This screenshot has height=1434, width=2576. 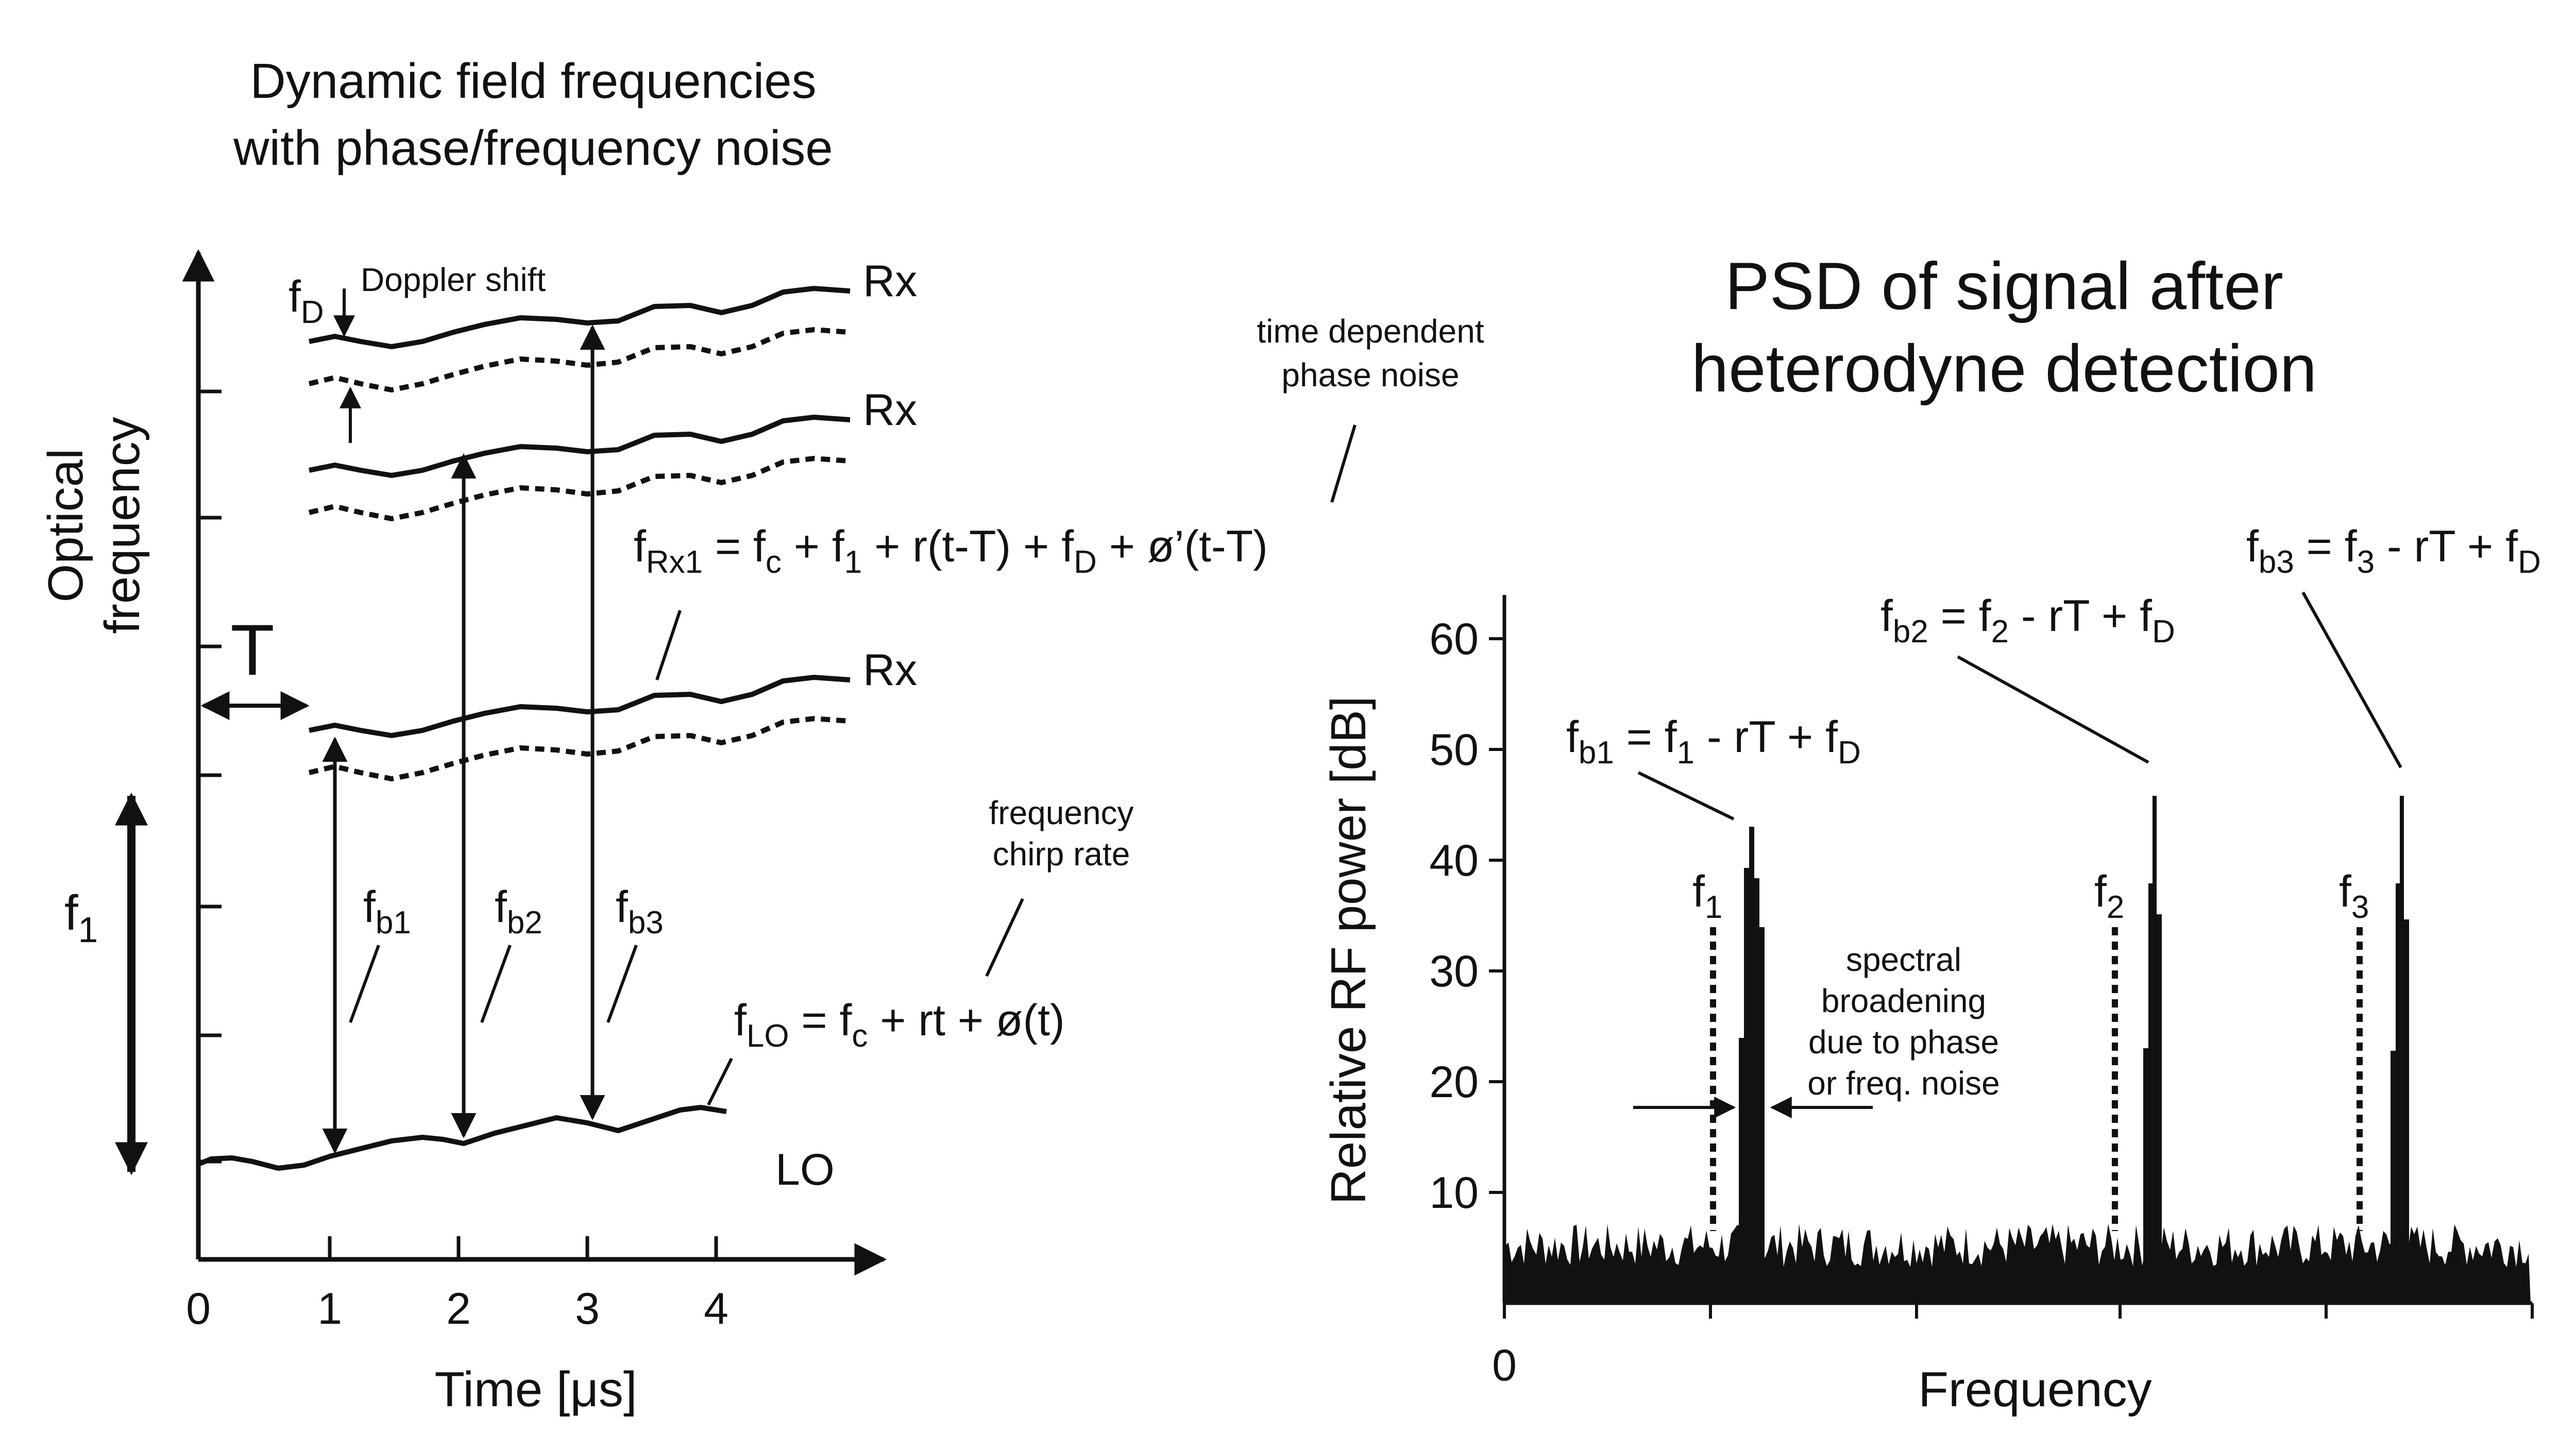 What do you see at coordinates (2019, 1311) in the screenshot?
I see `right-x-ticks` at bounding box center [2019, 1311].